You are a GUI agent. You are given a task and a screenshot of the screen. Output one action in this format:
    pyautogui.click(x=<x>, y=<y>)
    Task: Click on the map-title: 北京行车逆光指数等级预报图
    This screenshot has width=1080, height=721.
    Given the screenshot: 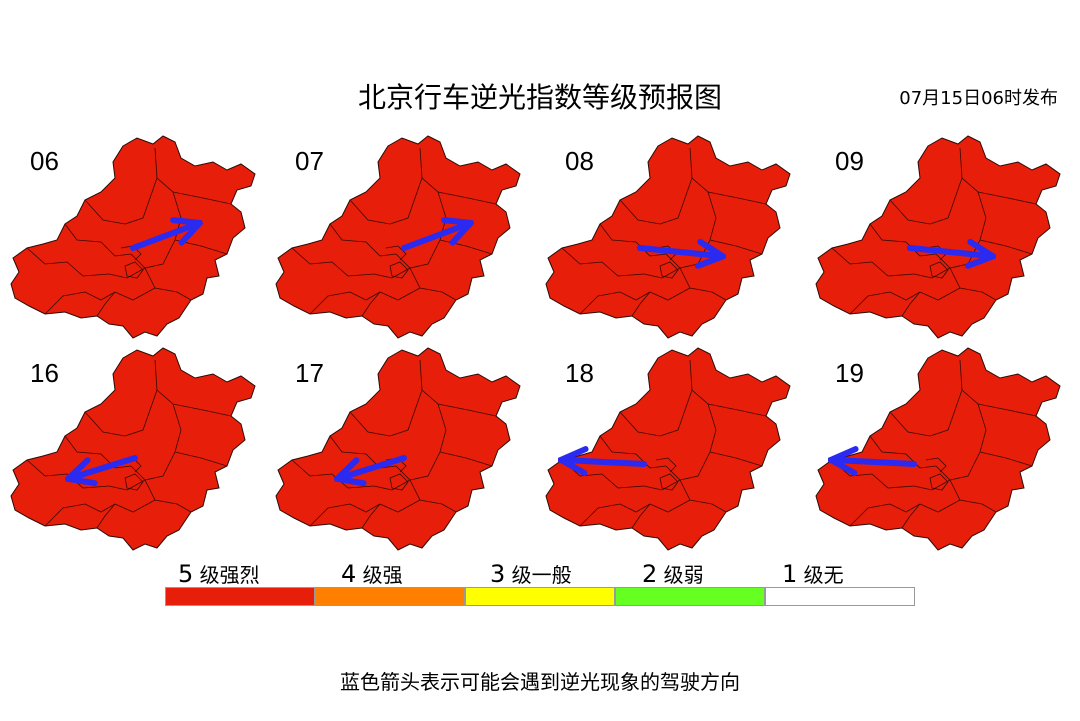 What is the action you would take?
    pyautogui.click(x=539, y=97)
    